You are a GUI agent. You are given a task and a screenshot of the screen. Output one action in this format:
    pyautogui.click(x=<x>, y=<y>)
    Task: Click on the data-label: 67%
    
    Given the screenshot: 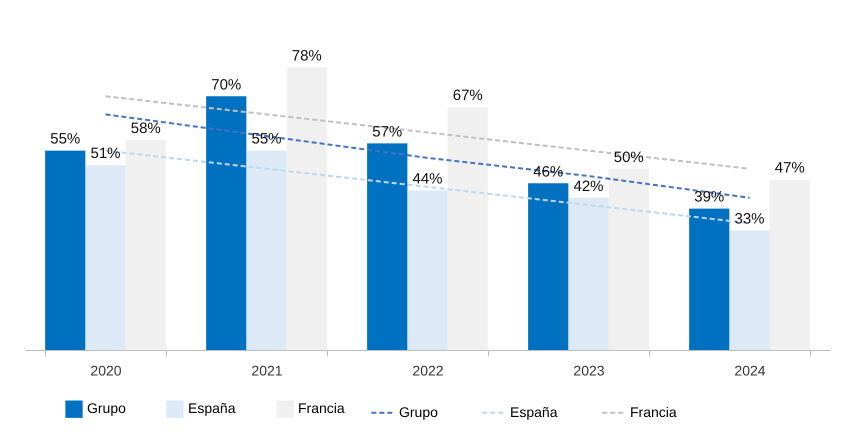 What is the action you would take?
    pyautogui.click(x=467, y=95)
    